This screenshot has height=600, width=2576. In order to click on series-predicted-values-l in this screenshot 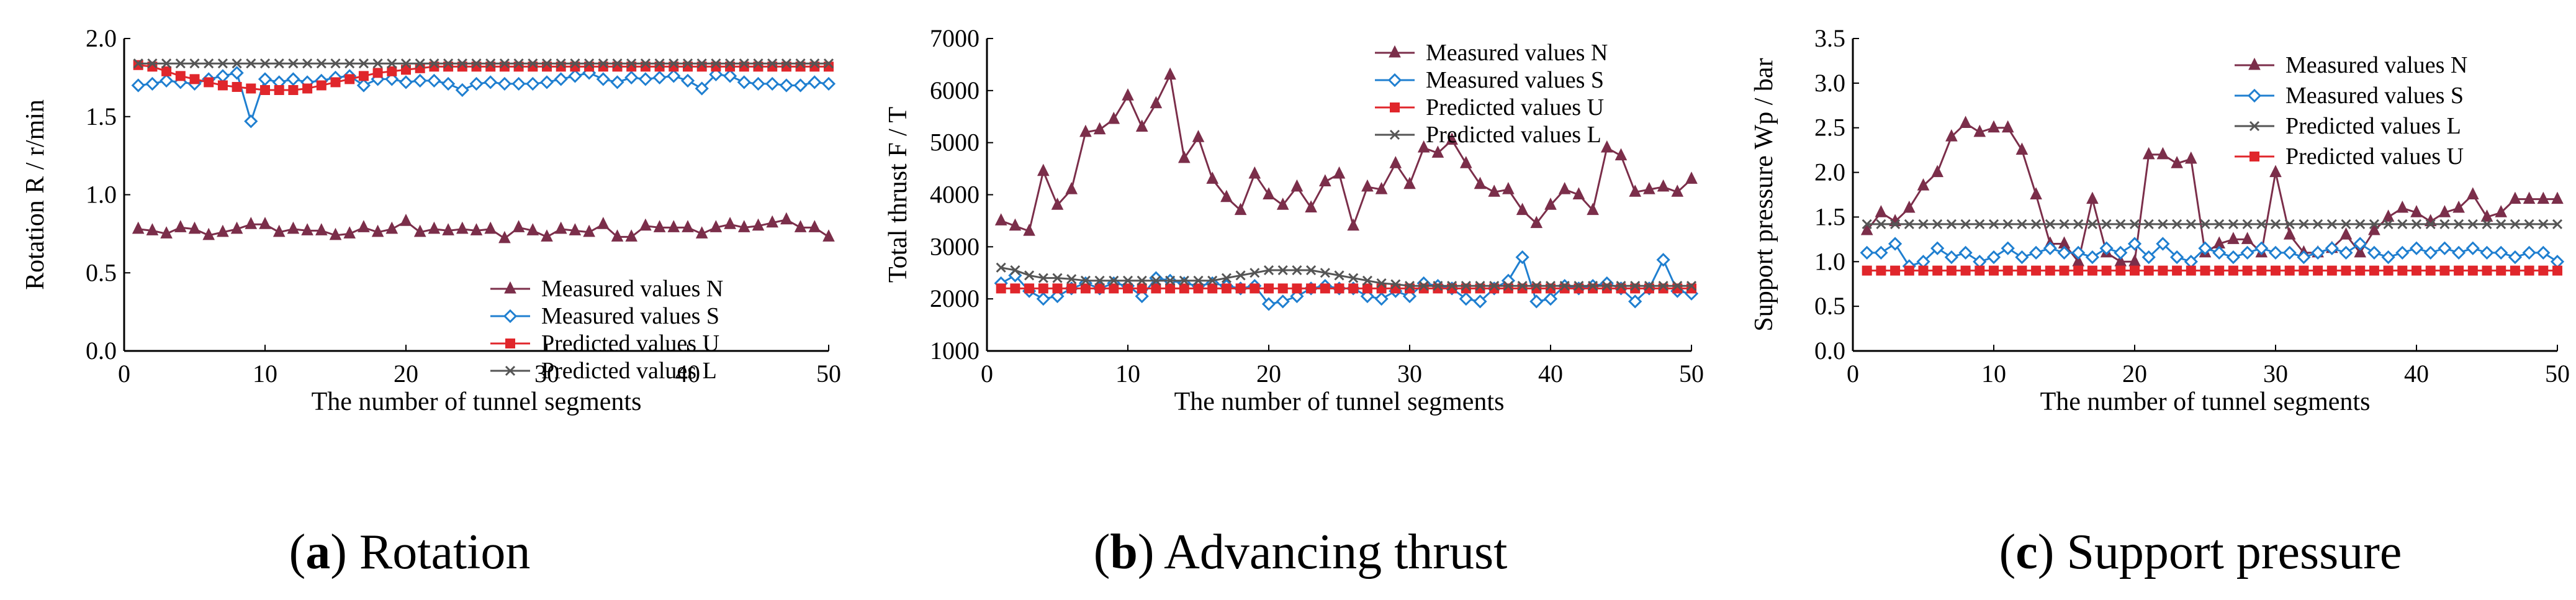, I will do `click(2212, 224)`.